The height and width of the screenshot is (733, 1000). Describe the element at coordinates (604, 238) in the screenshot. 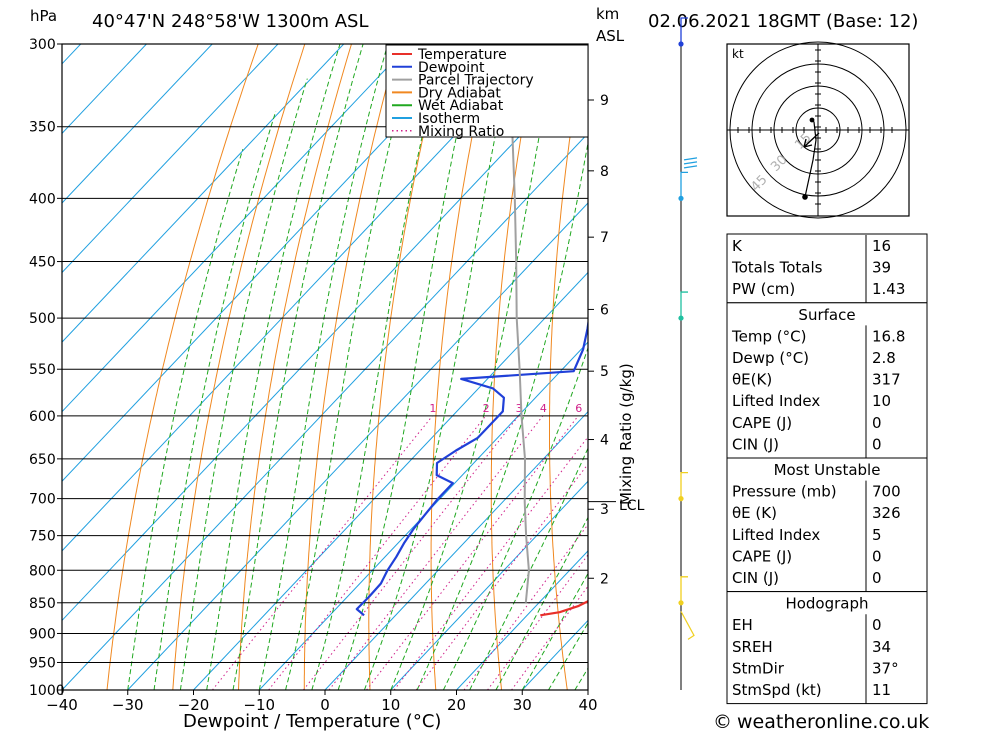

I see `height-tick-label: 7` at that location.